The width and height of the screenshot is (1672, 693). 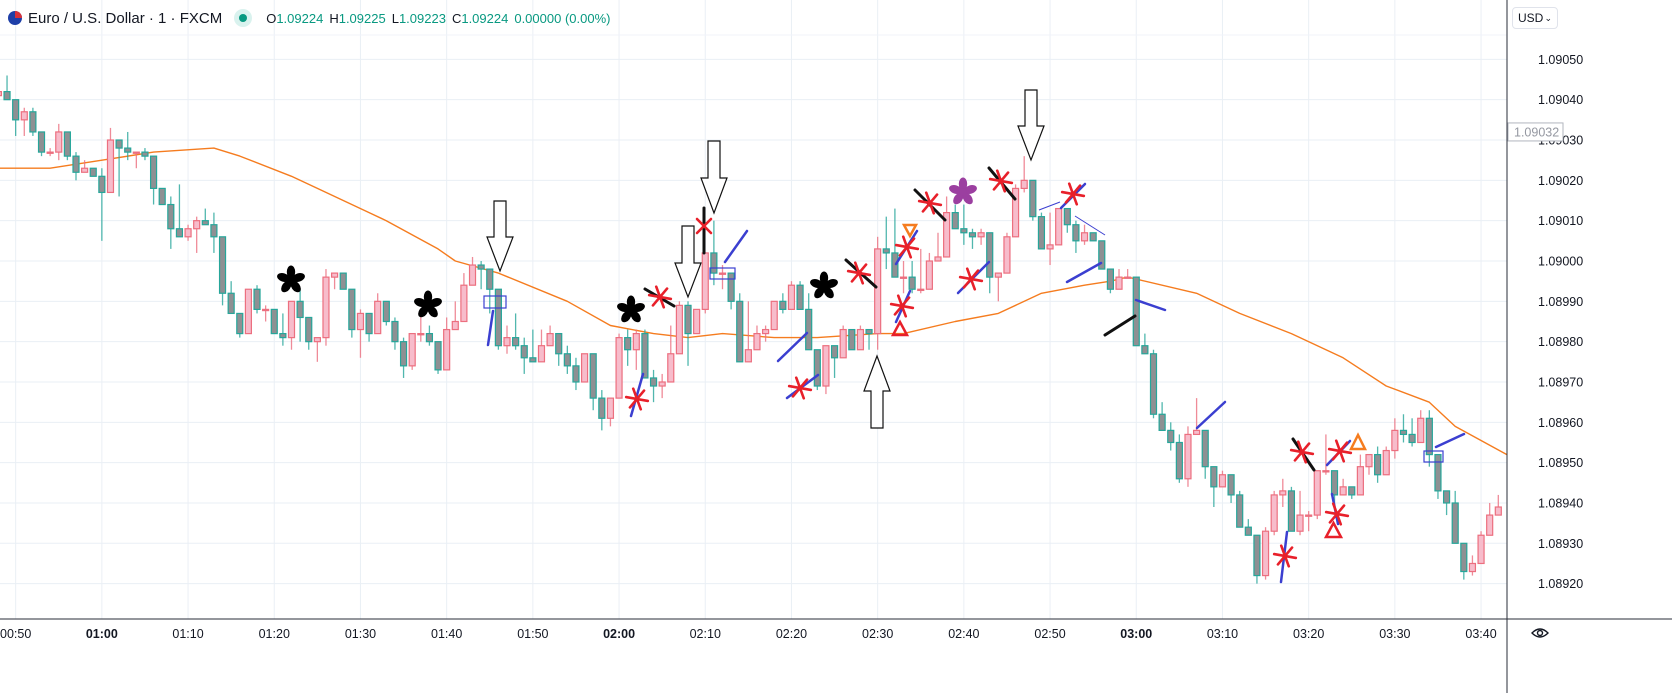 What do you see at coordinates (125, 18) in the screenshot?
I see `symbol-title: Euro / U.S. Dollar · 1 · FXCM` at bounding box center [125, 18].